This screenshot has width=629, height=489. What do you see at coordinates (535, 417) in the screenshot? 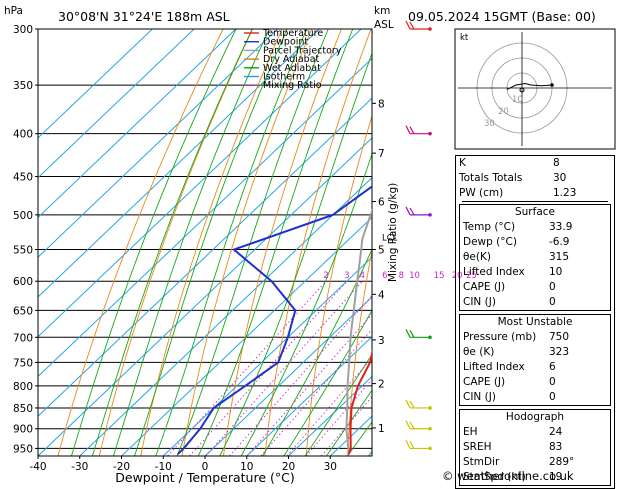
I see `hodograph-title: Hodograph` at bounding box center [535, 417].